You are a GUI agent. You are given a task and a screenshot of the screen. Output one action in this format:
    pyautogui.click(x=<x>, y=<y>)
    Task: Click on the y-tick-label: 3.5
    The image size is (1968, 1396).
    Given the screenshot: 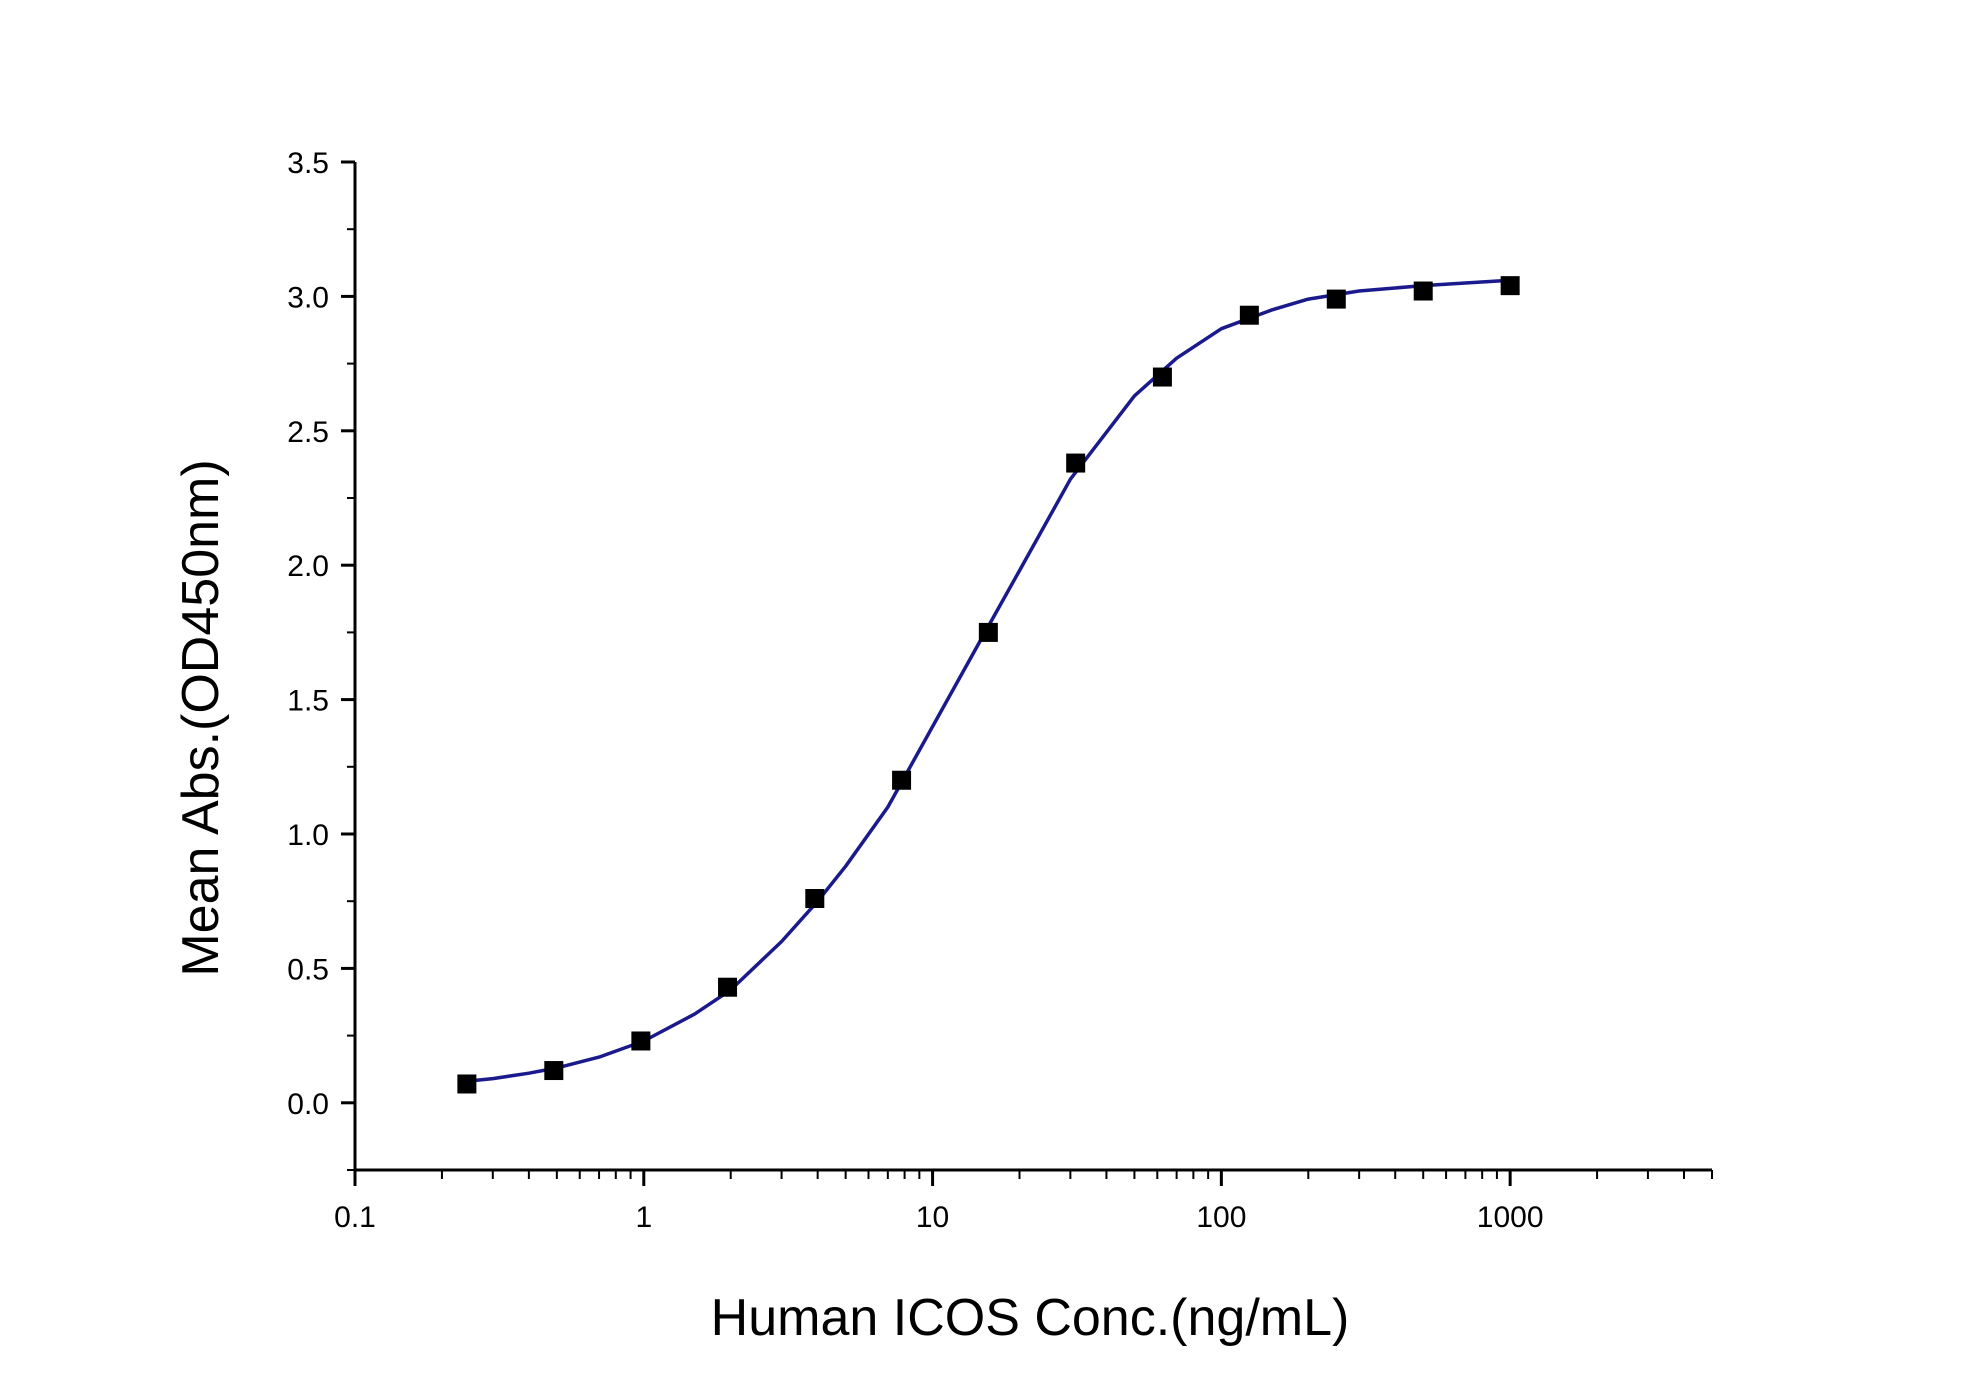 What is the action you would take?
    pyautogui.click(x=308, y=163)
    